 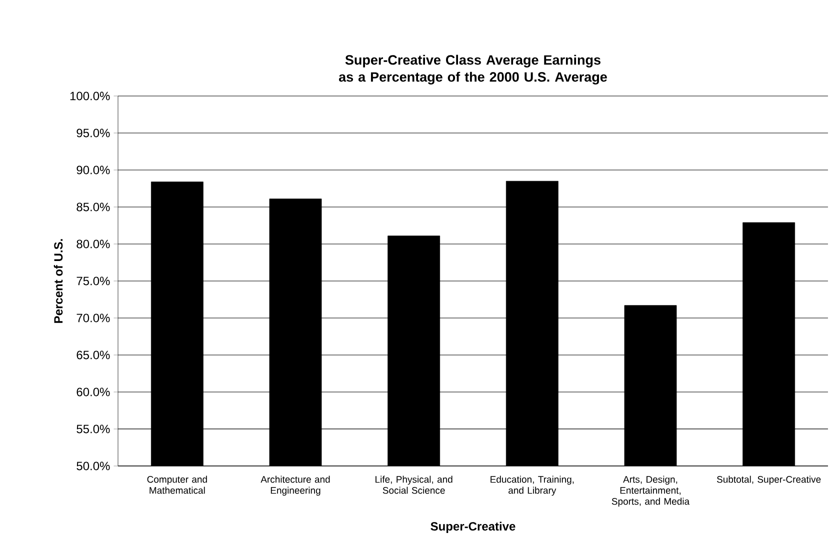 What do you see at coordinates (177, 485) in the screenshot?
I see `x-tick-label: Computer and Mathematical` at bounding box center [177, 485].